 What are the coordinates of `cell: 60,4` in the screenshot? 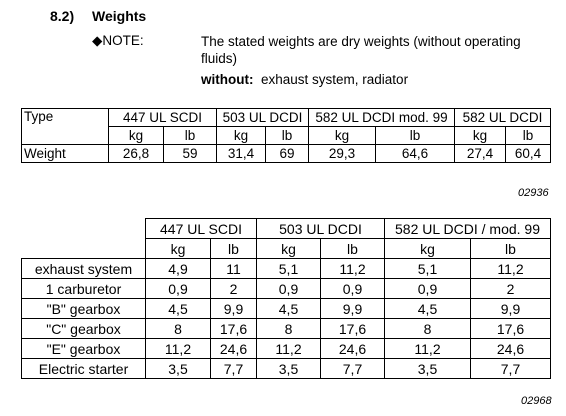 It's located at (528, 153).